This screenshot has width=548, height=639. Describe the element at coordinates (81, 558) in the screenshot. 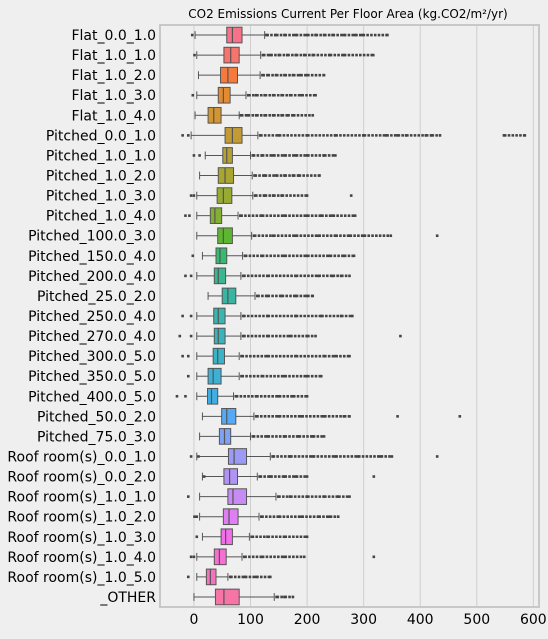

I see `y-tick-label: Roof room(s)_1.0_4.0` at that location.